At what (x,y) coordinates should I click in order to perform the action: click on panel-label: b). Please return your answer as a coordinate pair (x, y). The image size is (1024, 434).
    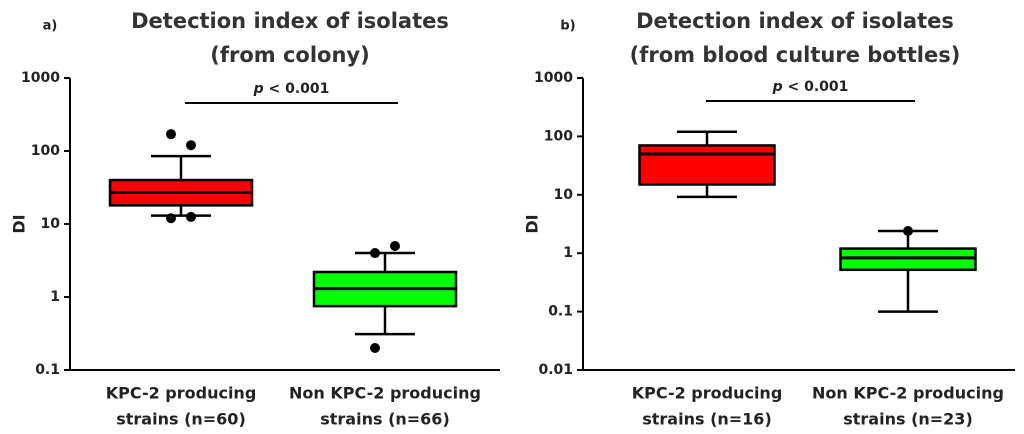
    Looking at the image, I should click on (567, 26).